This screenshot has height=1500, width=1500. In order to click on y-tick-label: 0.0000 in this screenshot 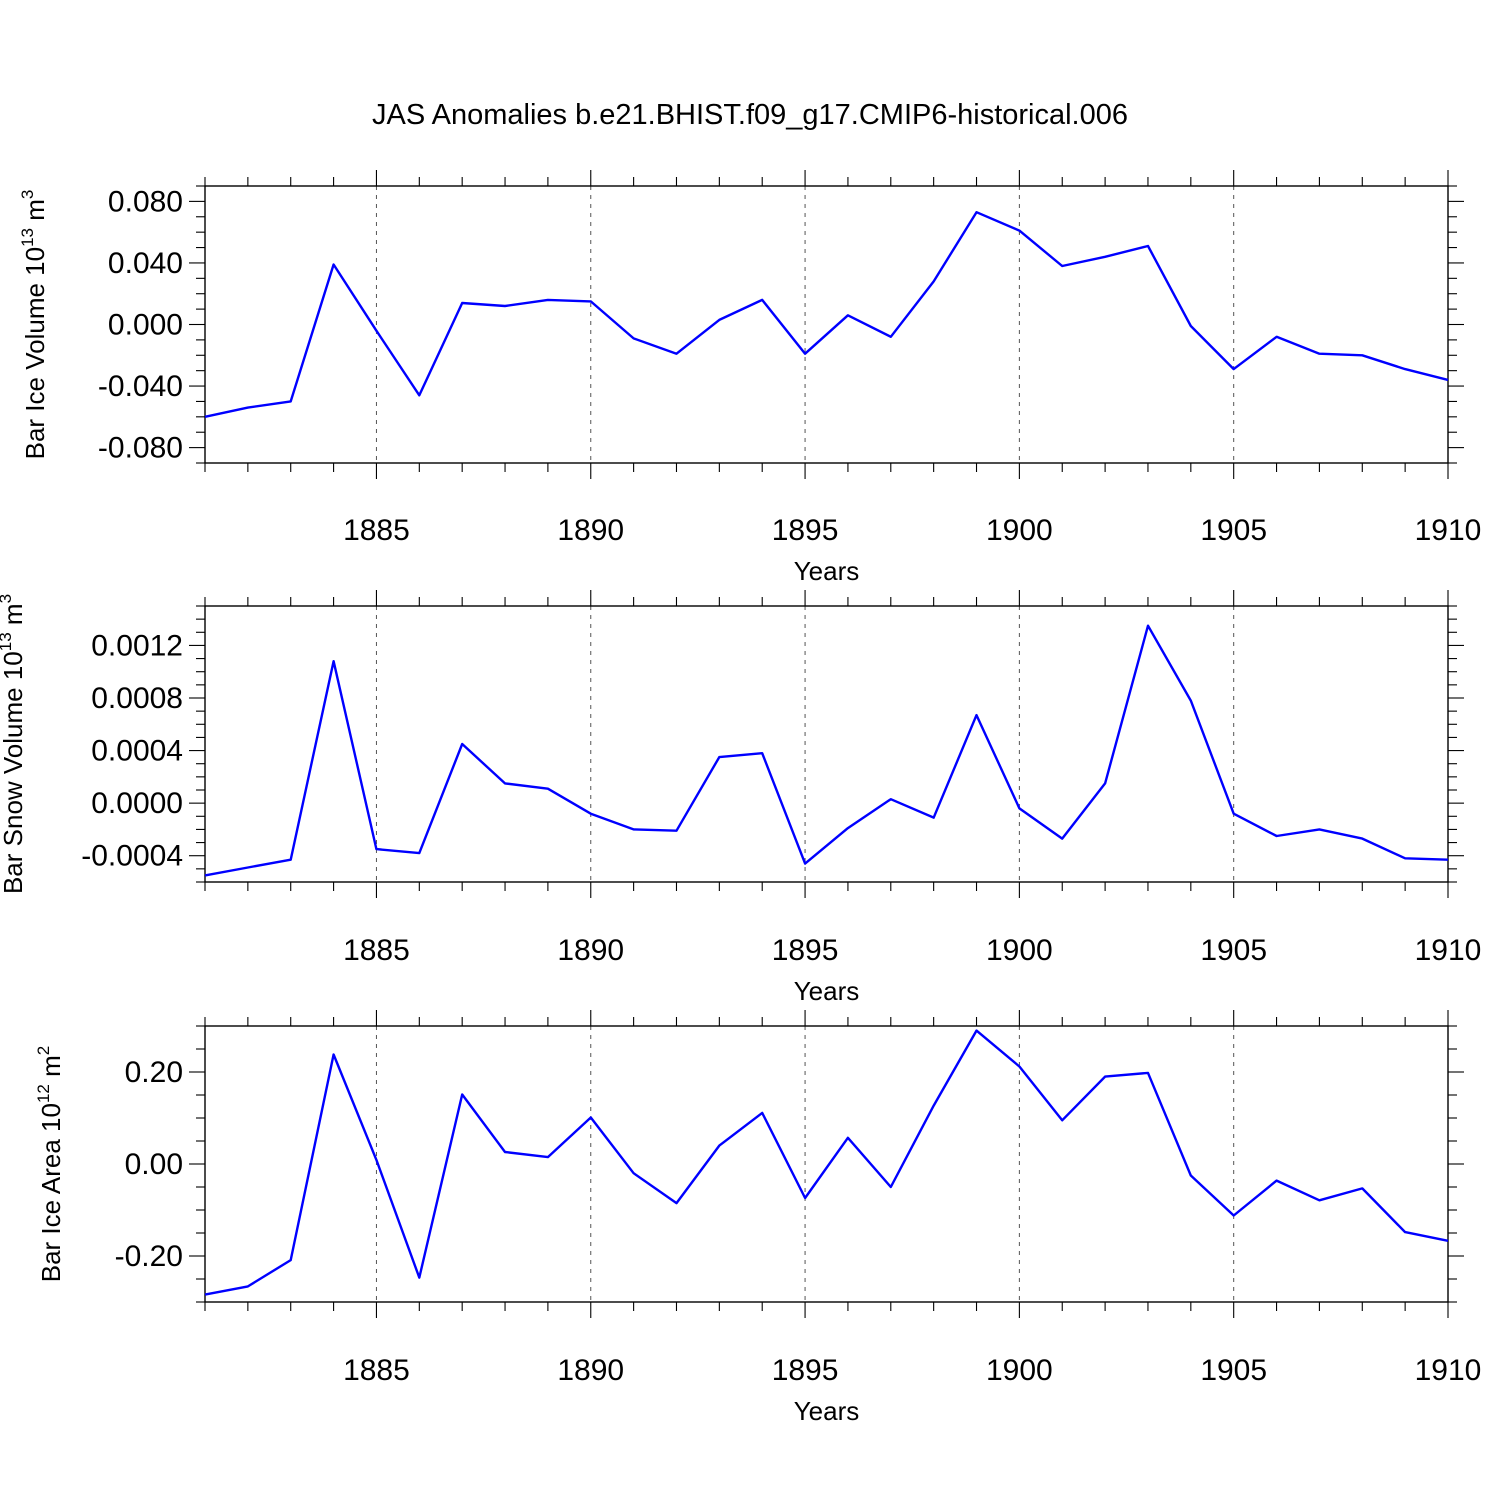, I will do `click(137, 803)`.